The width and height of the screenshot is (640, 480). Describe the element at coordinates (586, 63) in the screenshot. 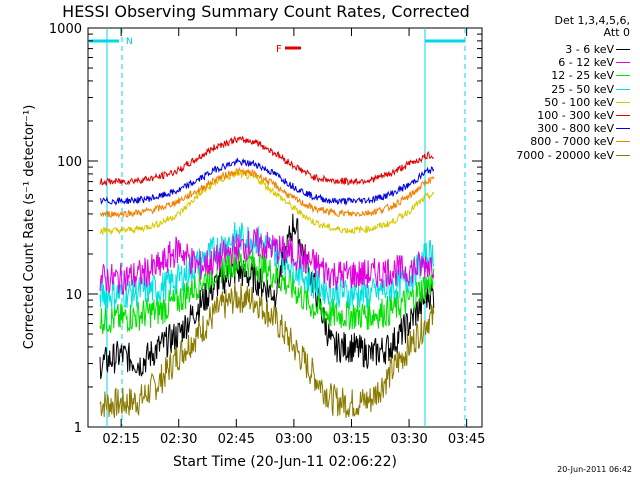

I see `legend-label: 6 - 12 keV` at that location.